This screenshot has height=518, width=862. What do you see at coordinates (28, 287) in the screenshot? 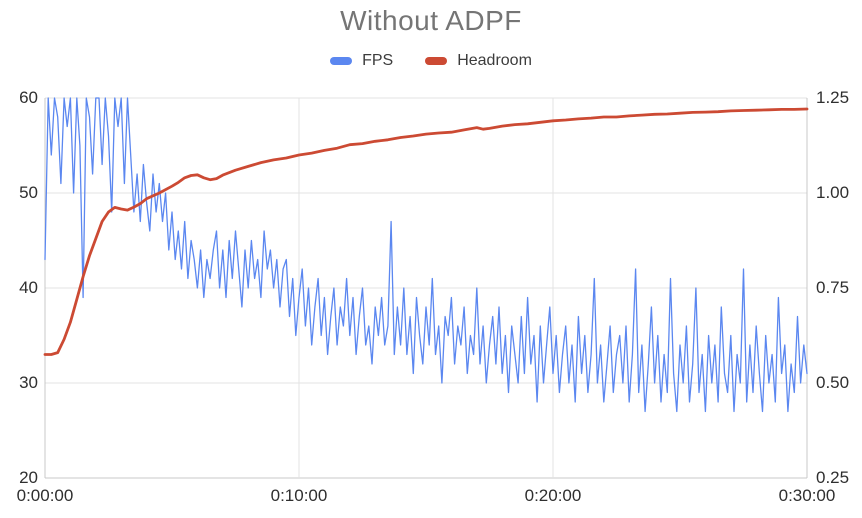
I see `left-axis-tick-label: 40` at bounding box center [28, 287].